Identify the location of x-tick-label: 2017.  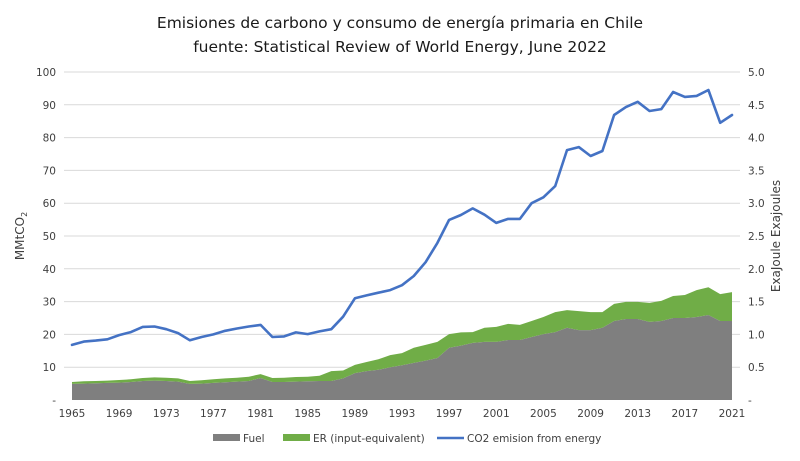
(684, 414).